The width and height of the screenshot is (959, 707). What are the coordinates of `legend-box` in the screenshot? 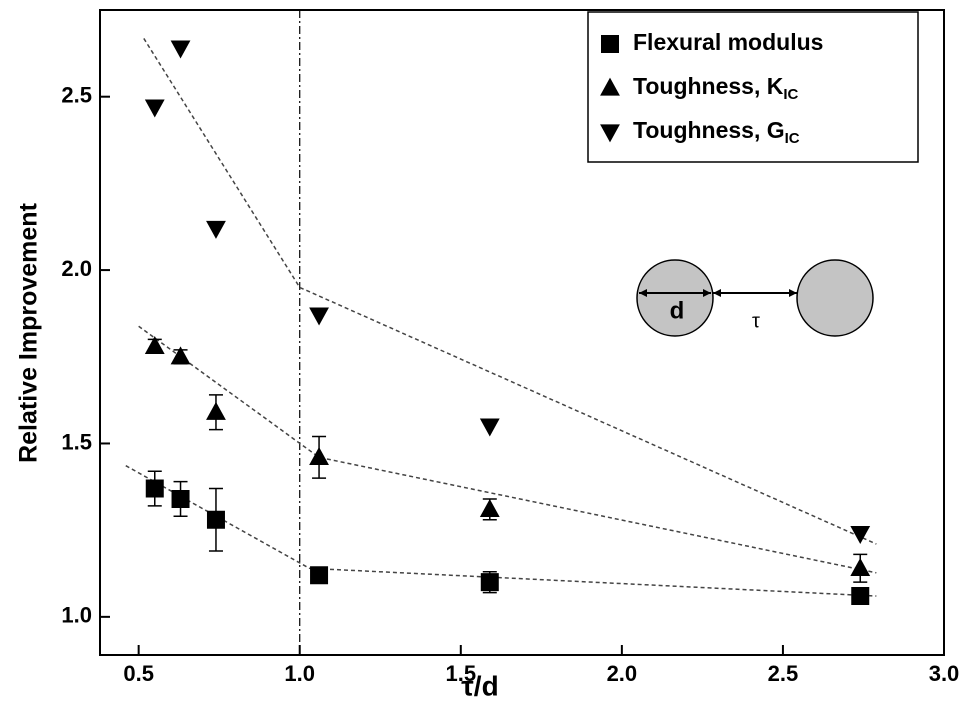 It's located at (753, 87).